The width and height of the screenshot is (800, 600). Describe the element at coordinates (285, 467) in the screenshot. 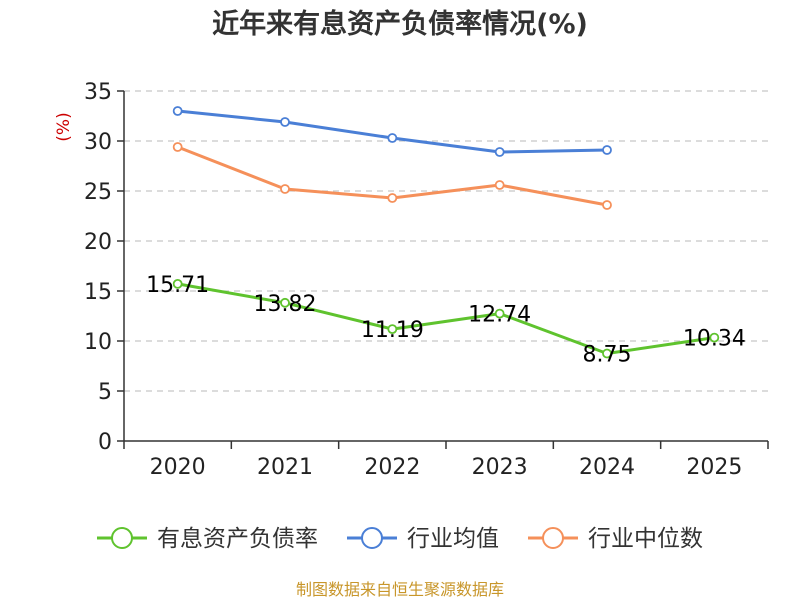

I see `x-tick-label: 2021` at that location.